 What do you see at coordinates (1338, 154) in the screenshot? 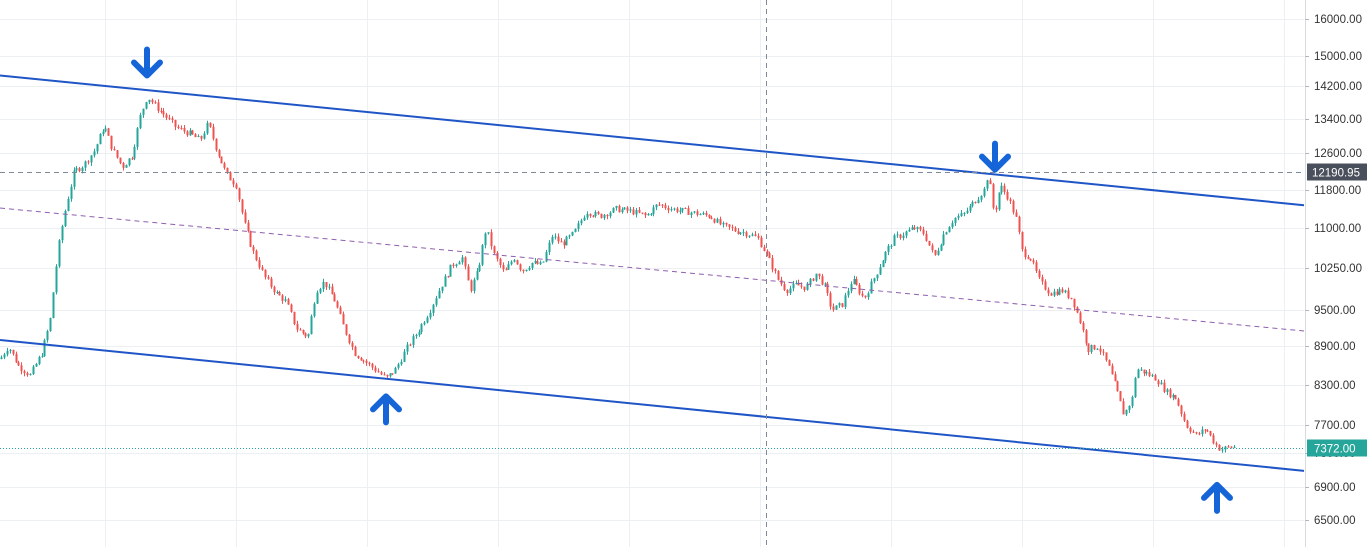
I see `price-tick-label: 12600.00` at bounding box center [1338, 154].